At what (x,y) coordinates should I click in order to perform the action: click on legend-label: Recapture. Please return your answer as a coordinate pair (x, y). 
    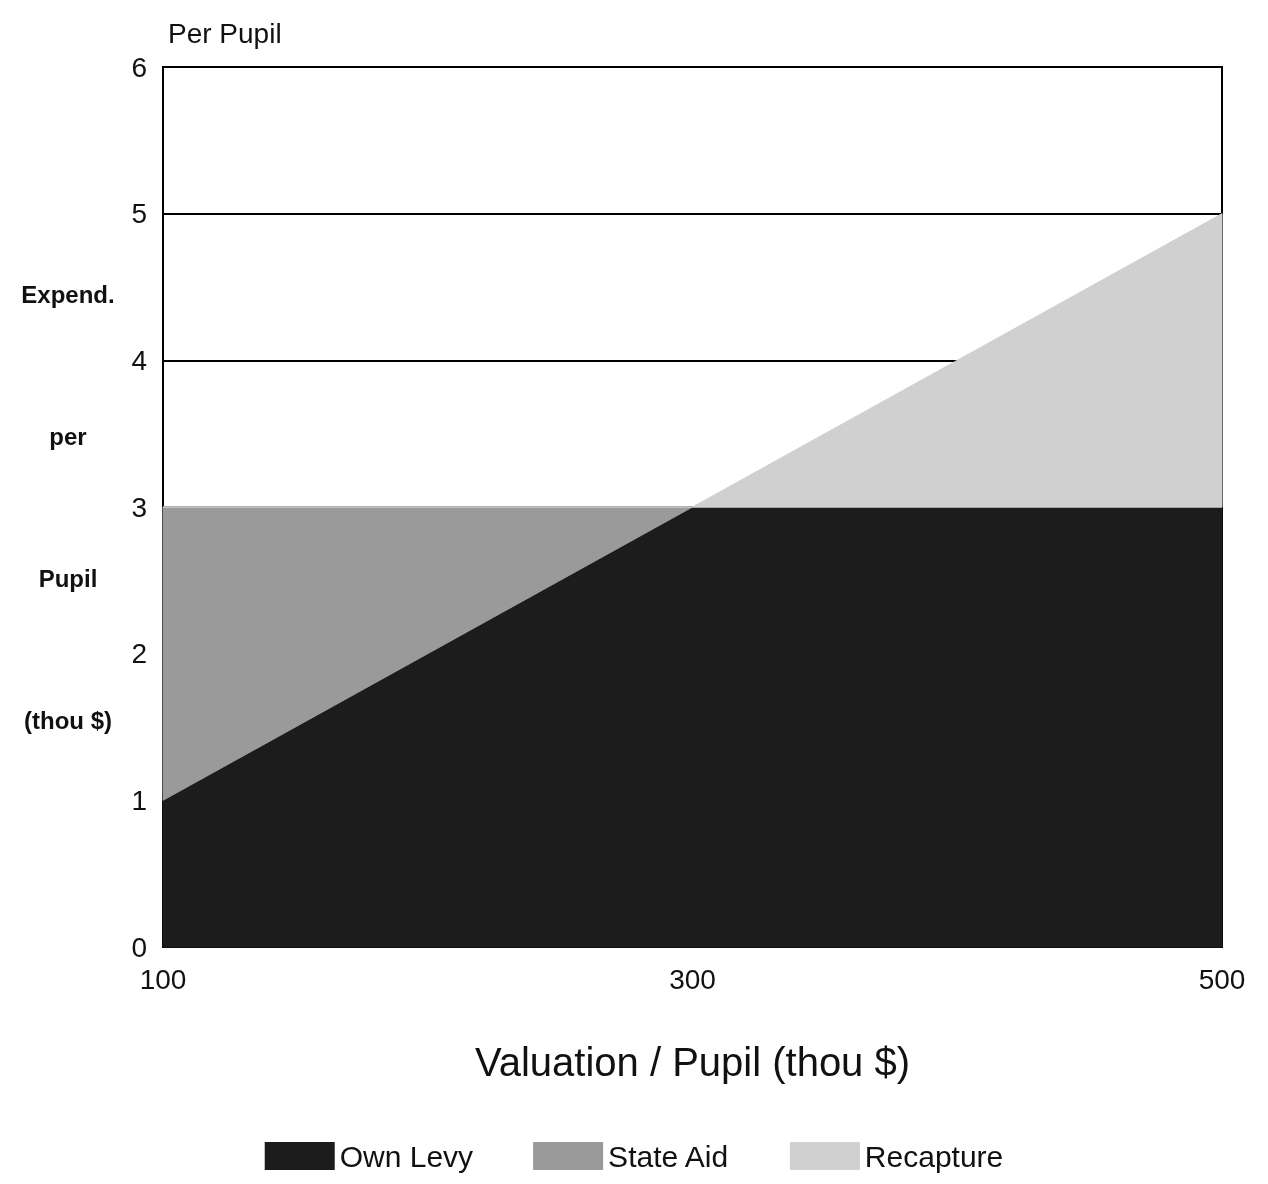
    Looking at the image, I should click on (934, 1156).